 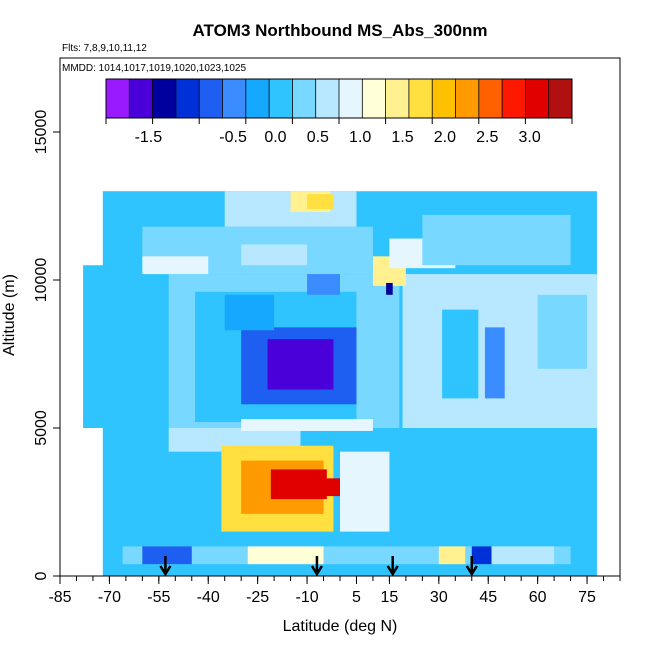 What do you see at coordinates (257, 597) in the screenshot?
I see `x-tick-label: -25` at bounding box center [257, 597].